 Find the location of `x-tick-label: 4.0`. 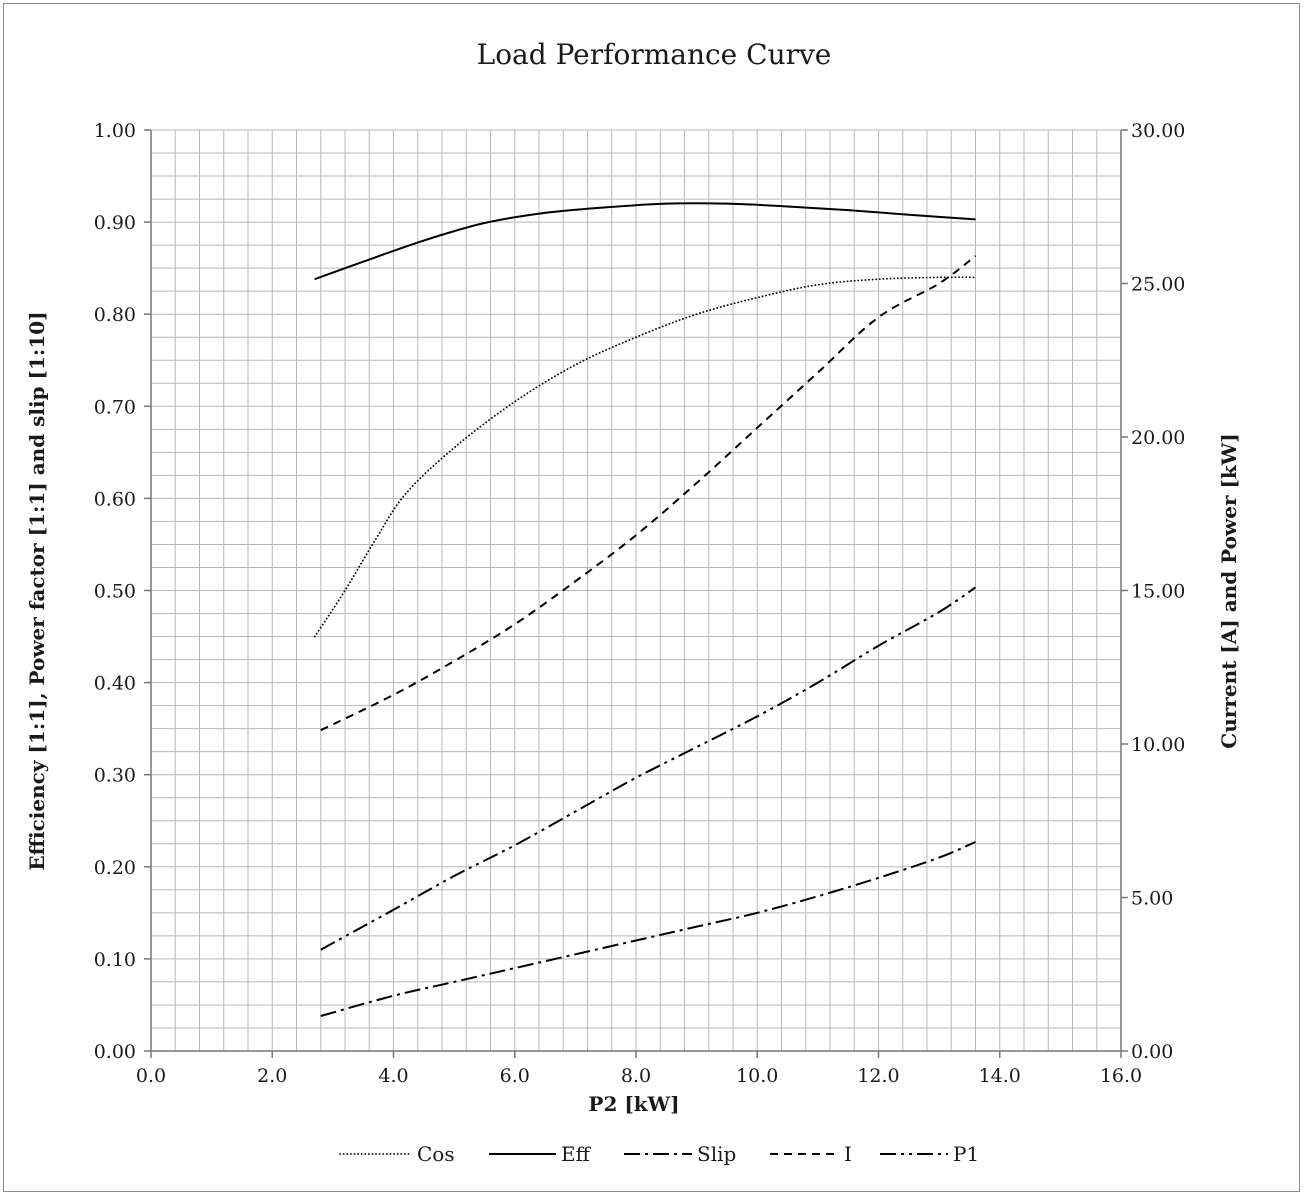

x-tick-label: 4.0 is located at coordinates (393, 1076).